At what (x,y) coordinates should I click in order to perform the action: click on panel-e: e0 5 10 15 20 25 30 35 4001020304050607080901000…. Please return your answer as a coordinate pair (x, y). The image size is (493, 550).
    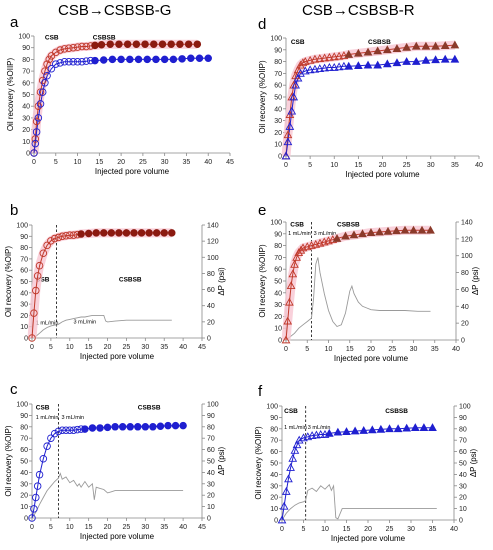
    Looking at the image, I should click on (369, 282).